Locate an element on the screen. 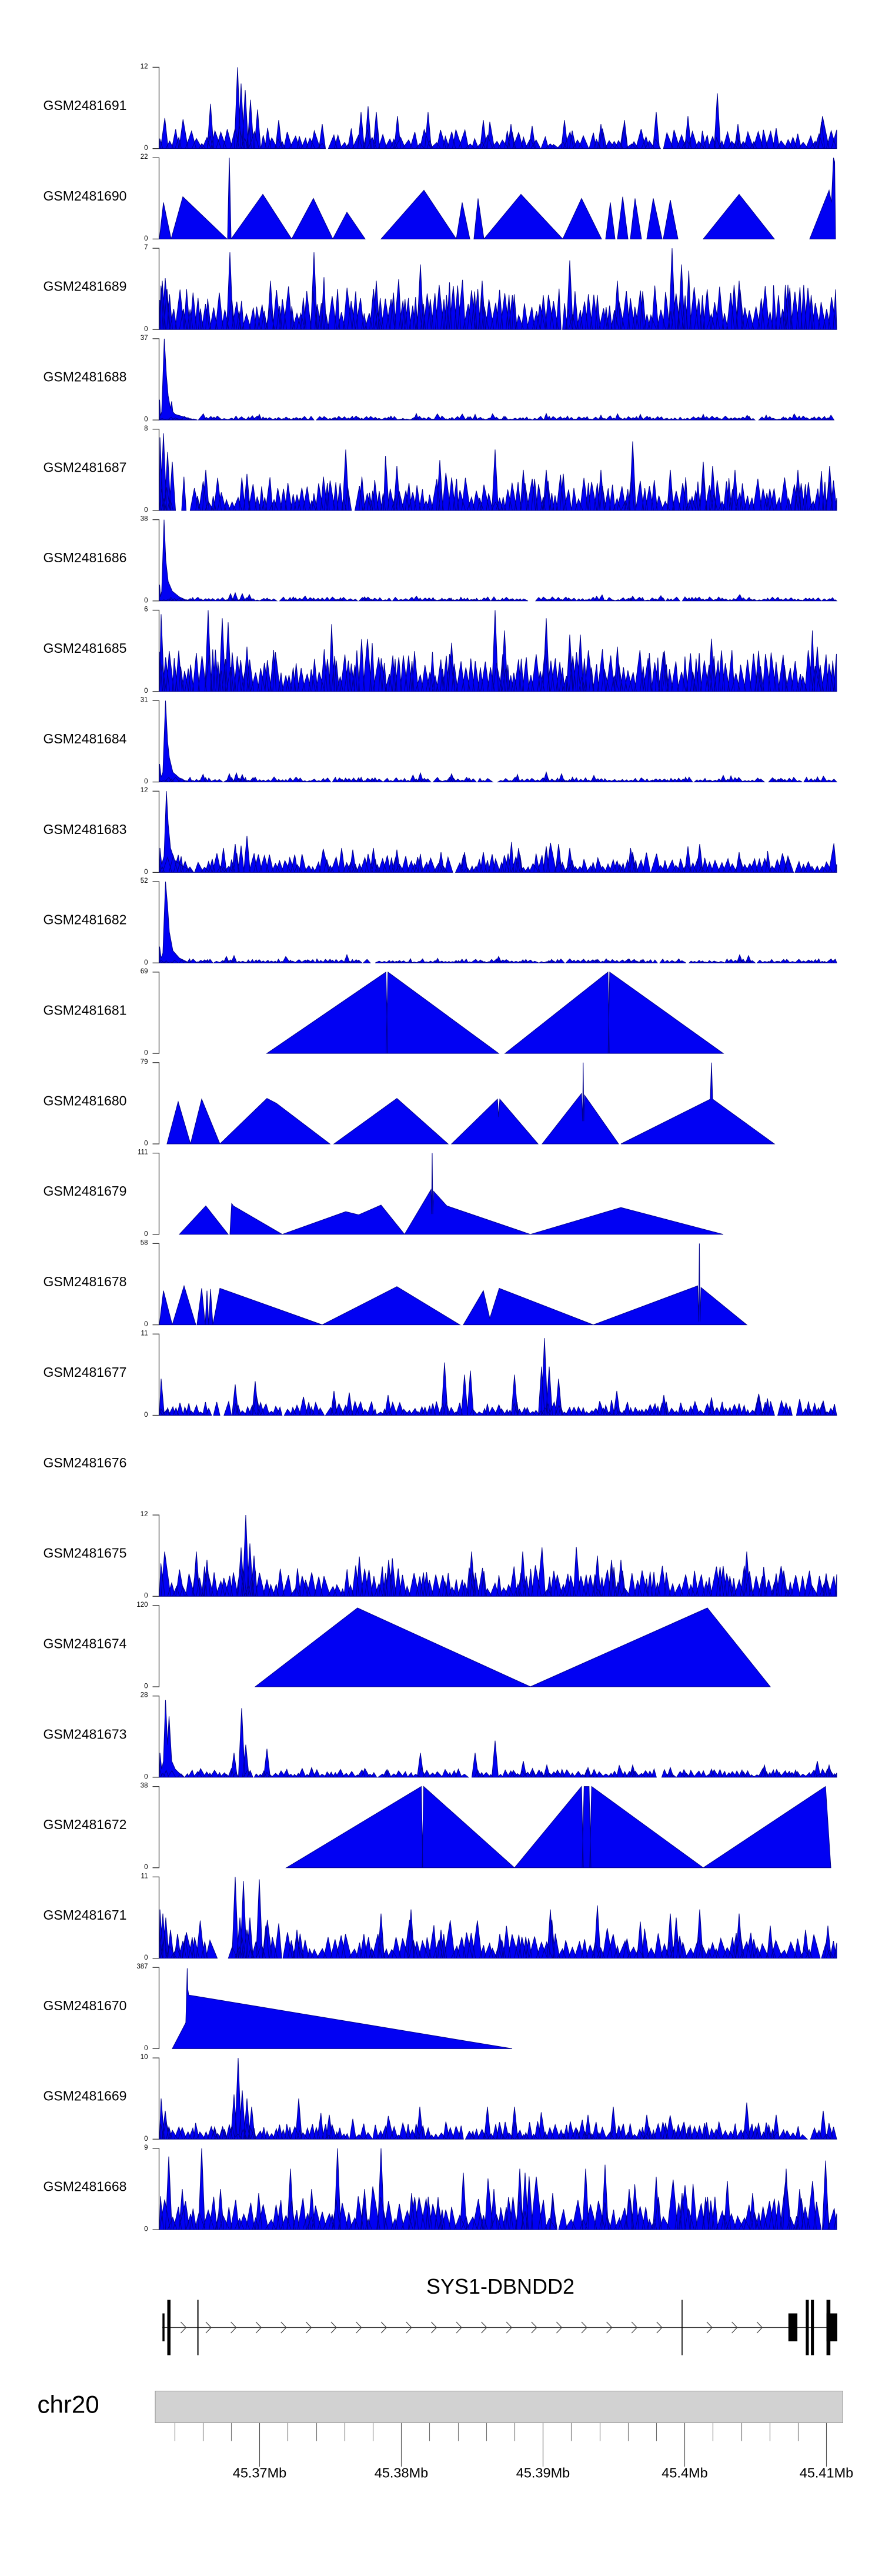 The width and height of the screenshot is (882, 2576). svg-text: SYS1-DBNDD2 is located at coordinates (500, 2286).